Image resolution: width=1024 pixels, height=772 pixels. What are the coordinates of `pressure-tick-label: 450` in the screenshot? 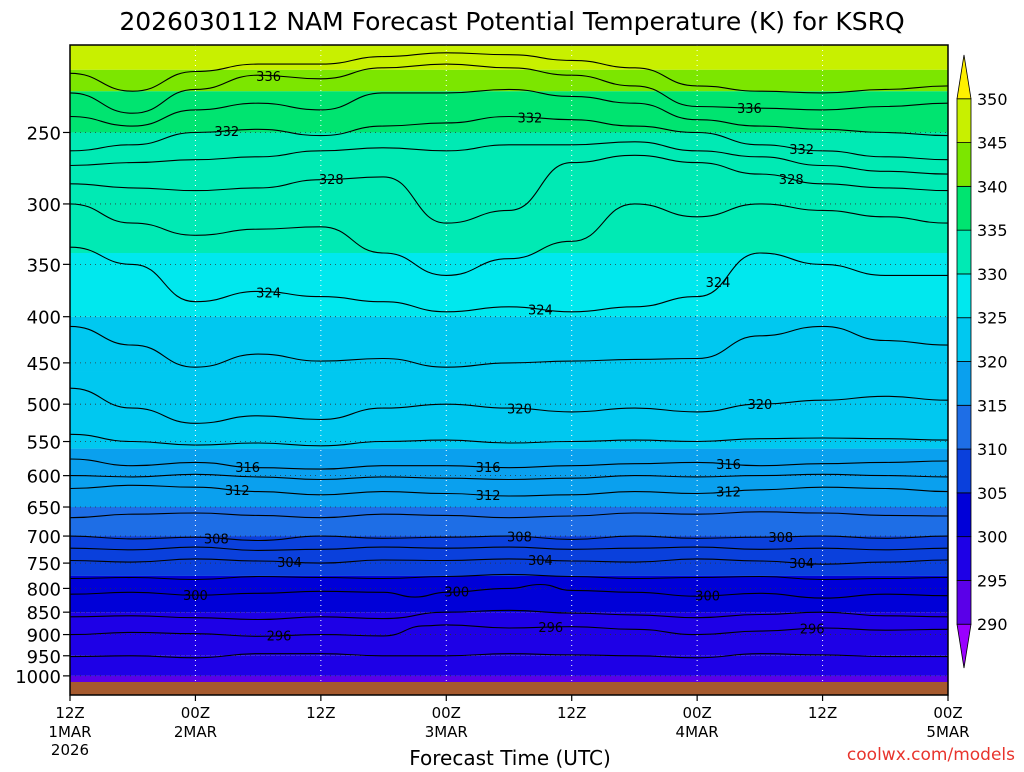 It's located at (44, 364).